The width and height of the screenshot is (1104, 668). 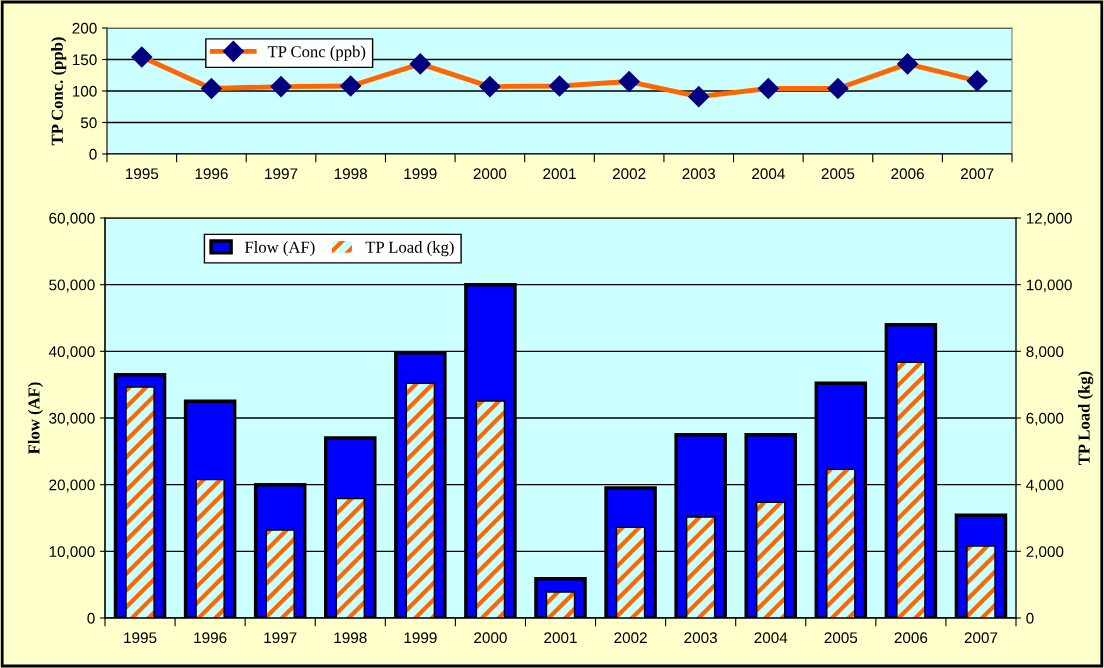 What do you see at coordinates (59, 91) in the screenshot?
I see `y-axis-title: TP Conc. (ppb)` at bounding box center [59, 91].